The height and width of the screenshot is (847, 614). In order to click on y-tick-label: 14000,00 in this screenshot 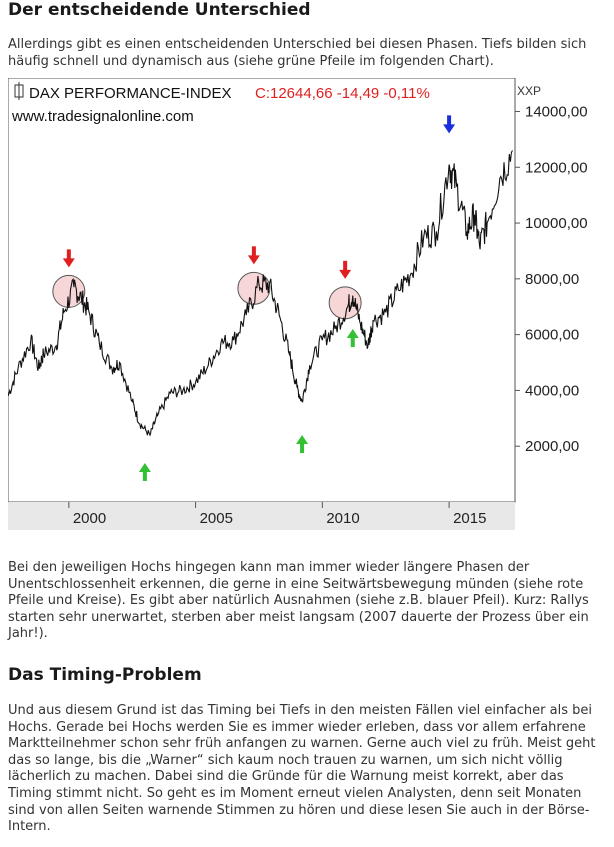, I will do `click(556, 111)`.